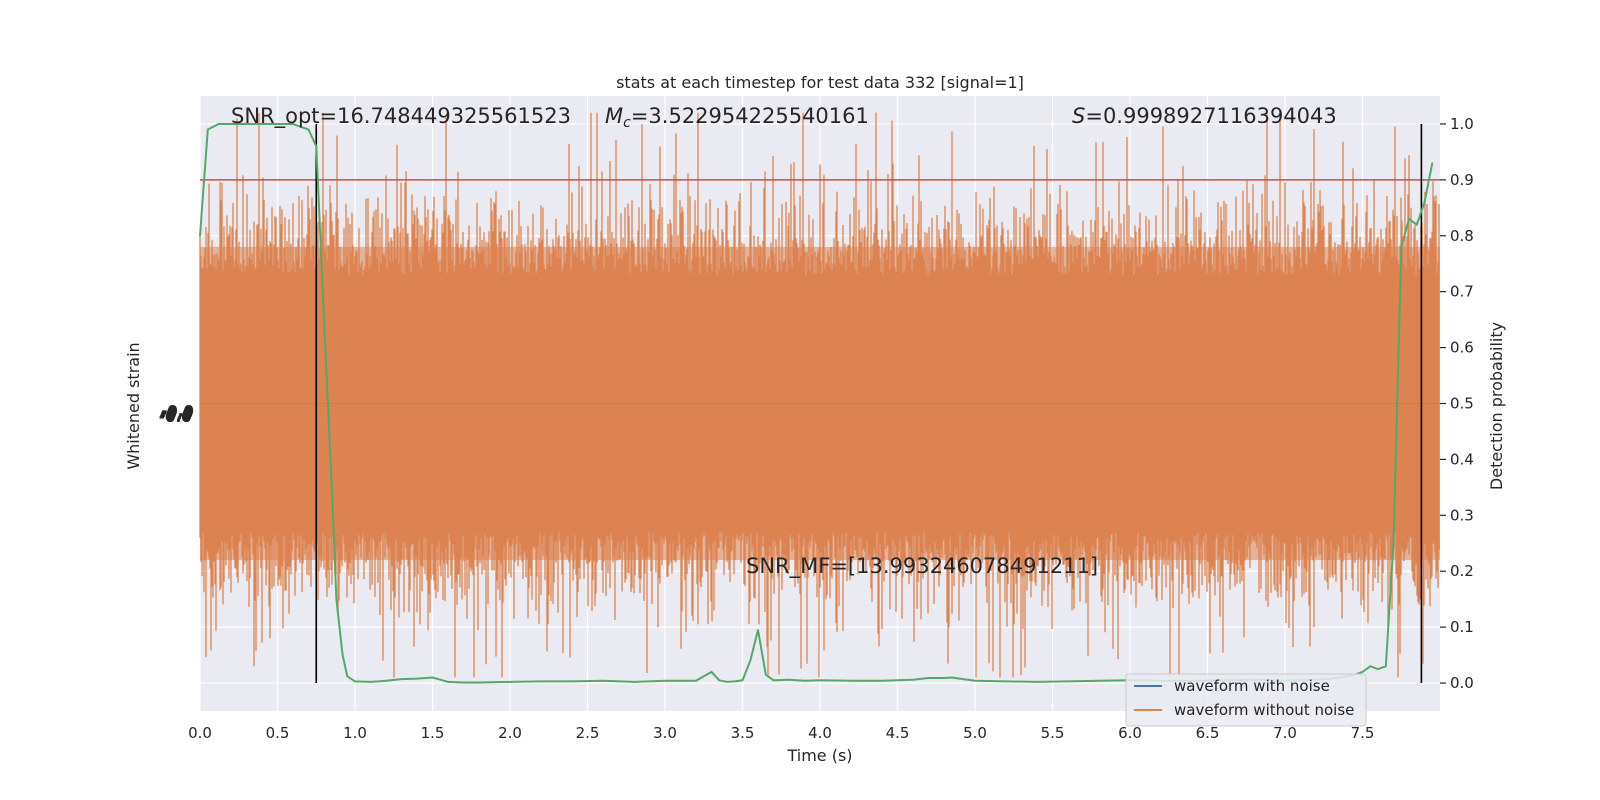 The height and width of the screenshot is (800, 1600). Describe the element at coordinates (1462, 124) in the screenshot. I see `y-tick-label-right: 1.0` at that location.